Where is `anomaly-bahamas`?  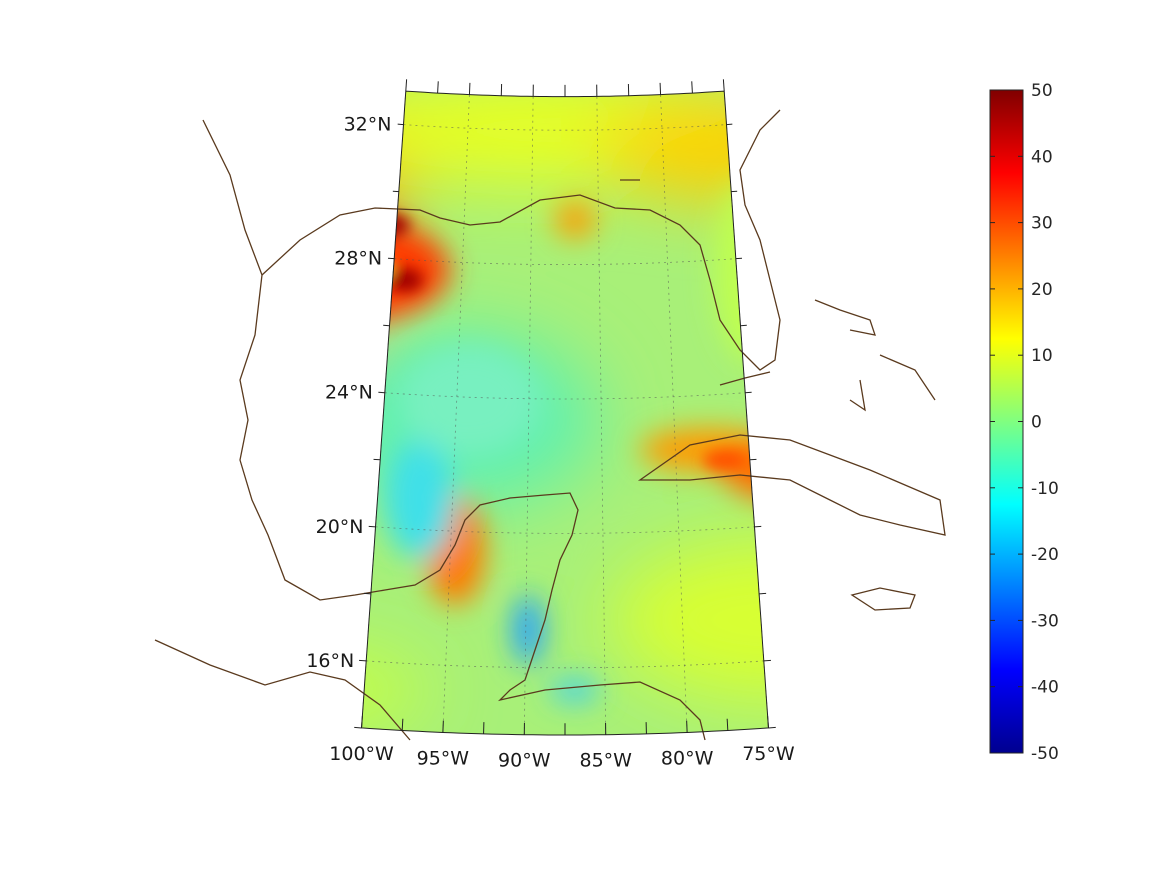 anomaly-bahamas is located at coordinates (840, 375).